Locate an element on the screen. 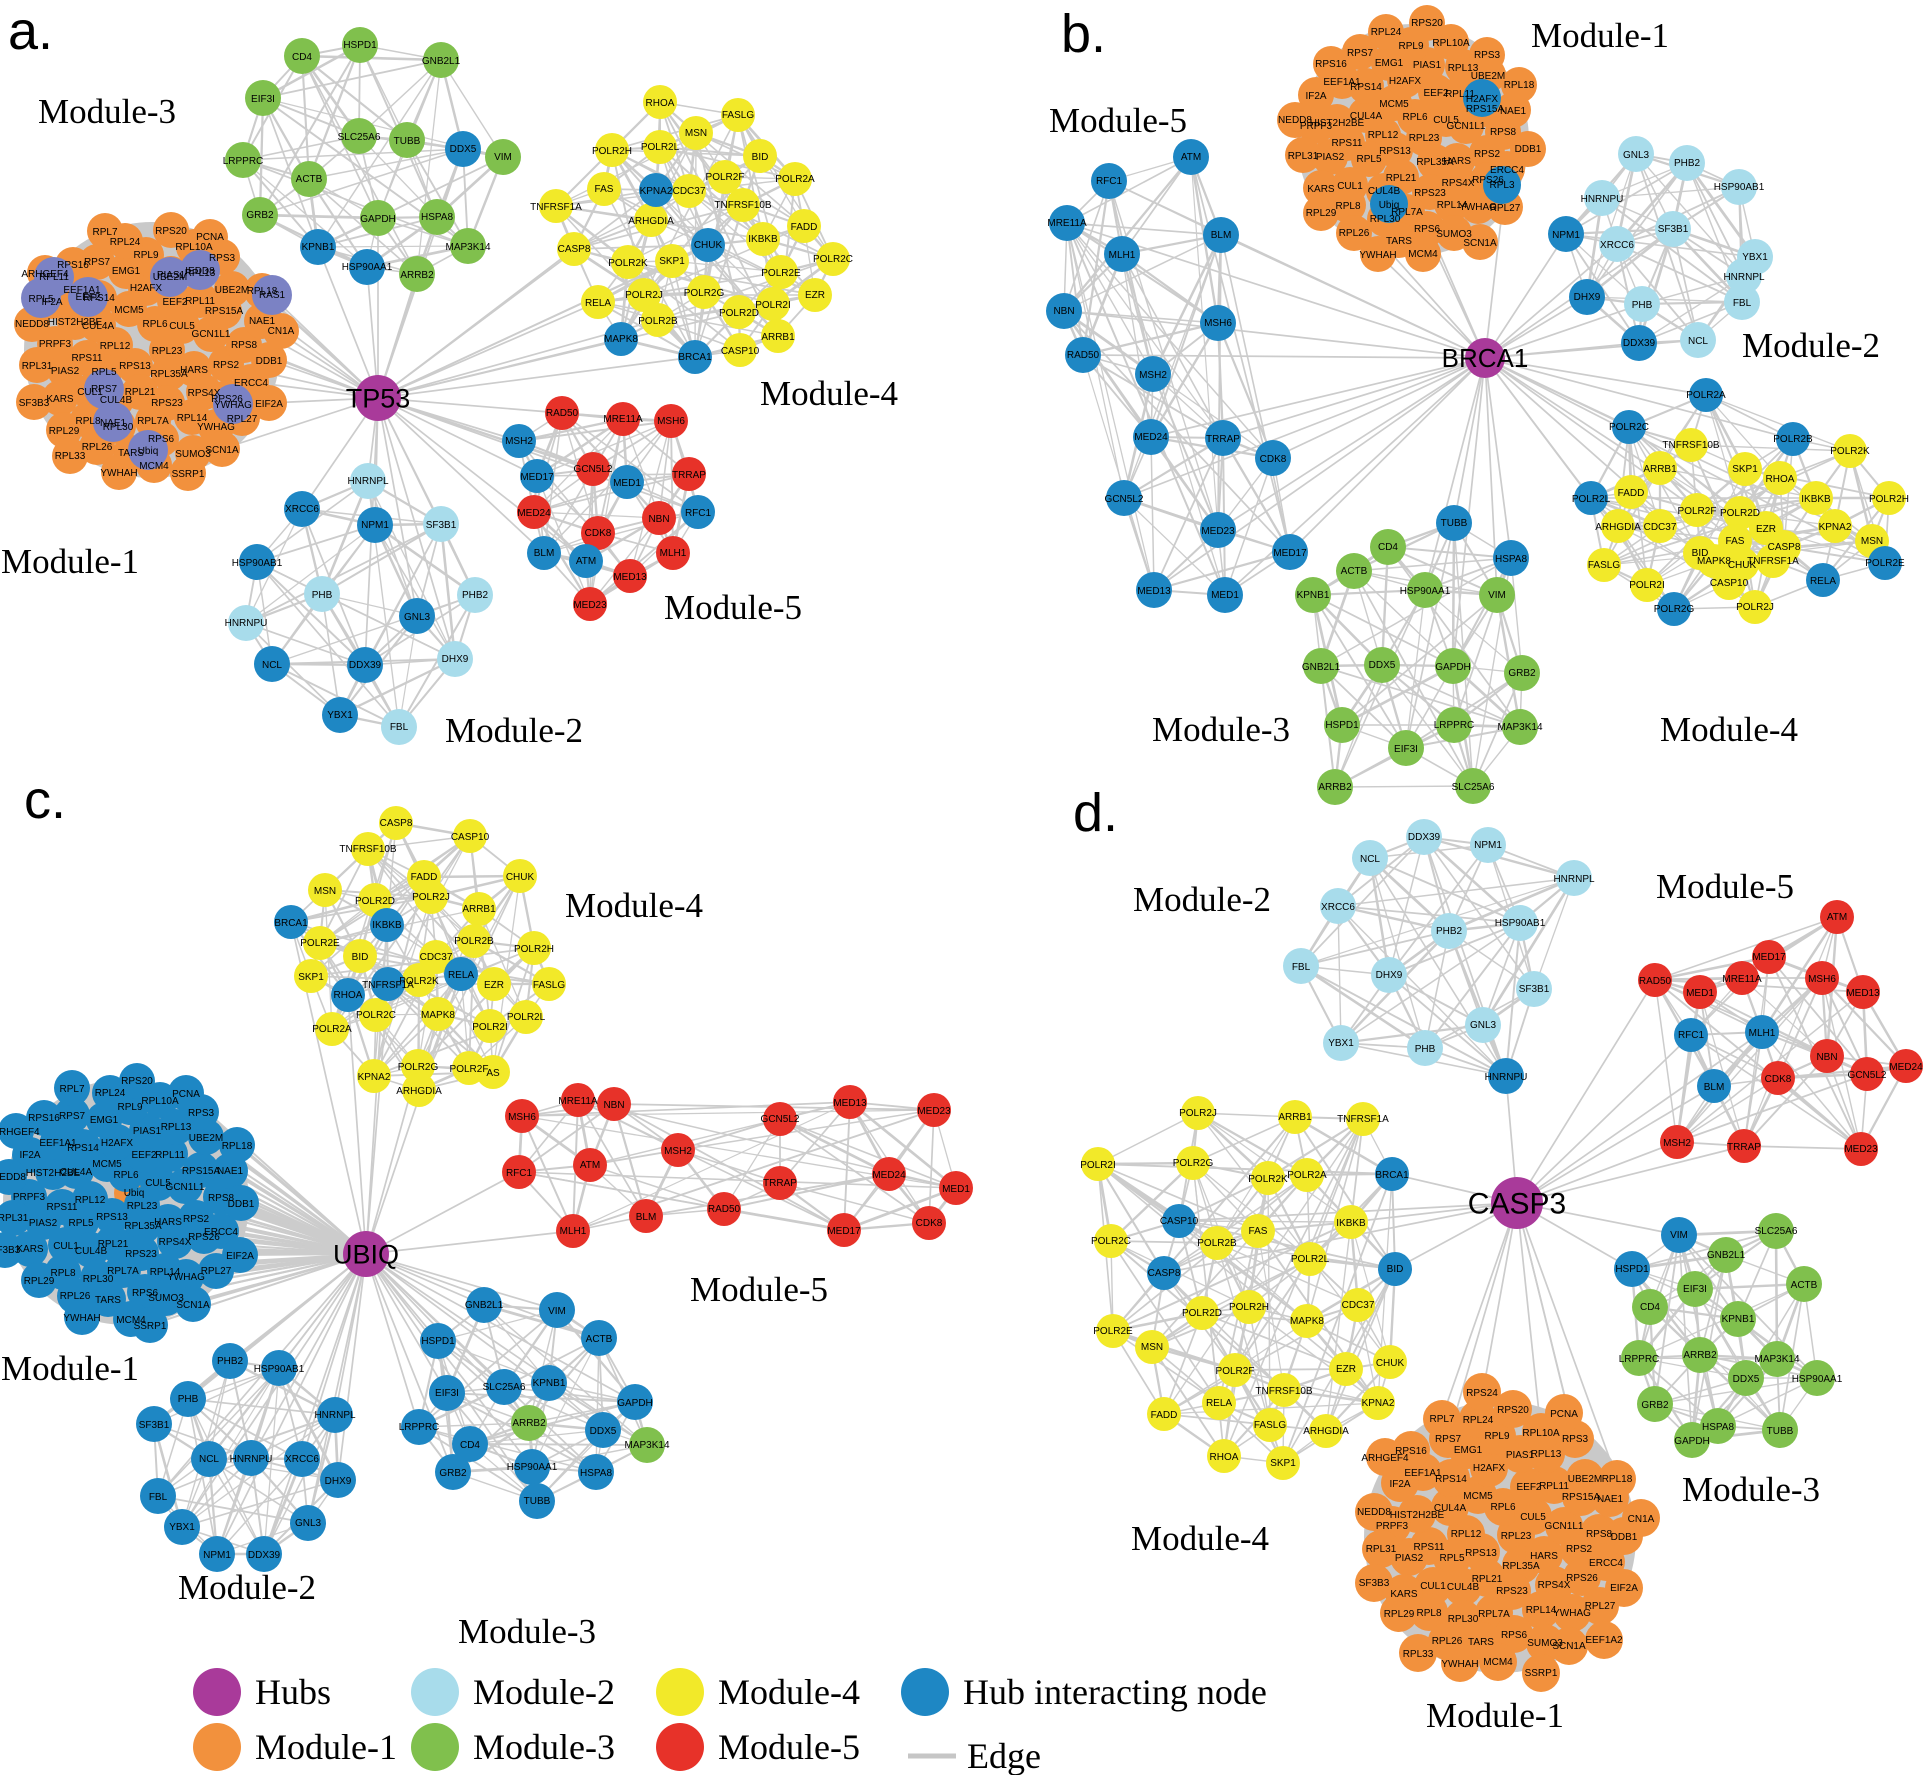  svg-text: Hubs is located at coordinates (293, 1692).